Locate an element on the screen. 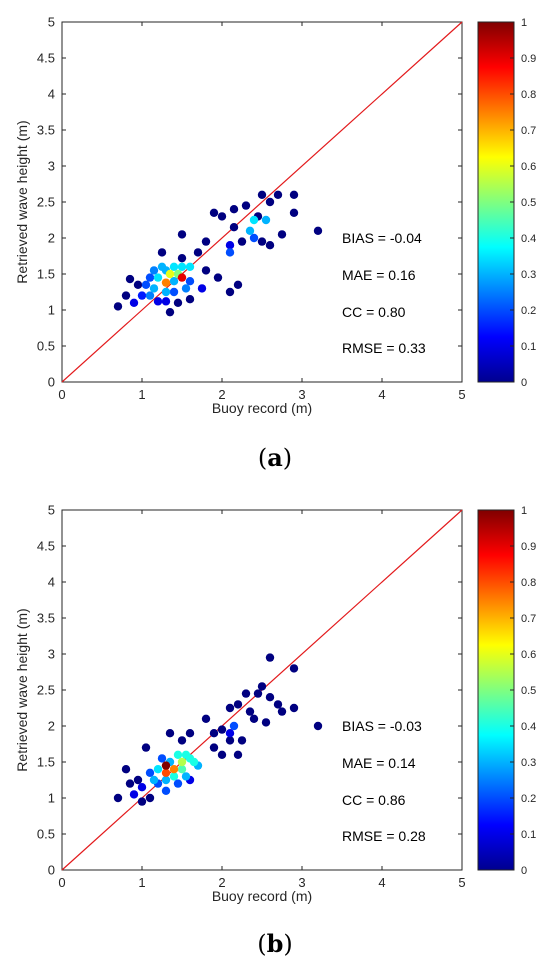  y-tick-label: 0 is located at coordinates (51, 382).